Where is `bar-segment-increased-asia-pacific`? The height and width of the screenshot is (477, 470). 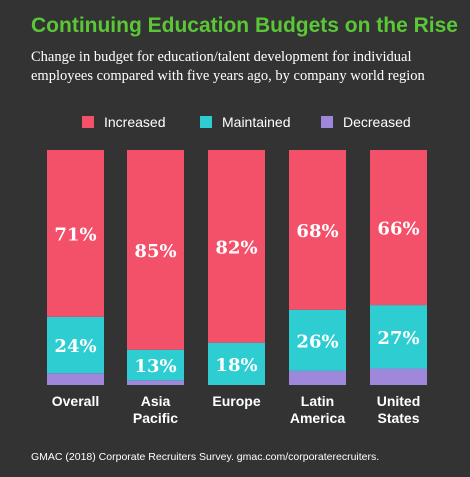 bar-segment-increased-asia-pacific is located at coordinates (155, 250).